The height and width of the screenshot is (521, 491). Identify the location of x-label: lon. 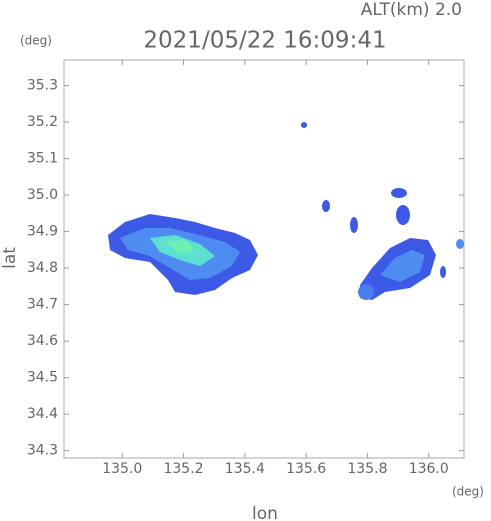
(265, 512).